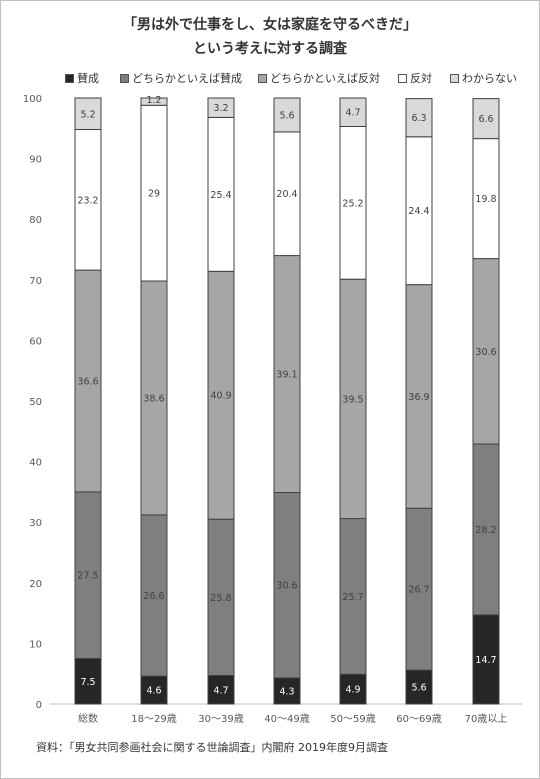 The width and height of the screenshot is (540, 779). Describe the element at coordinates (88, 718) in the screenshot. I see `x-tick-label: 総数` at that location.